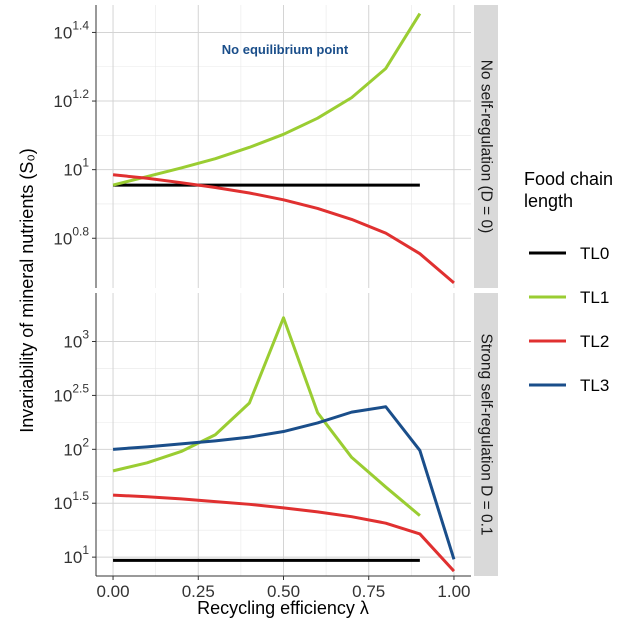  I want to click on legend-title-line-2: length, so click(548, 201).